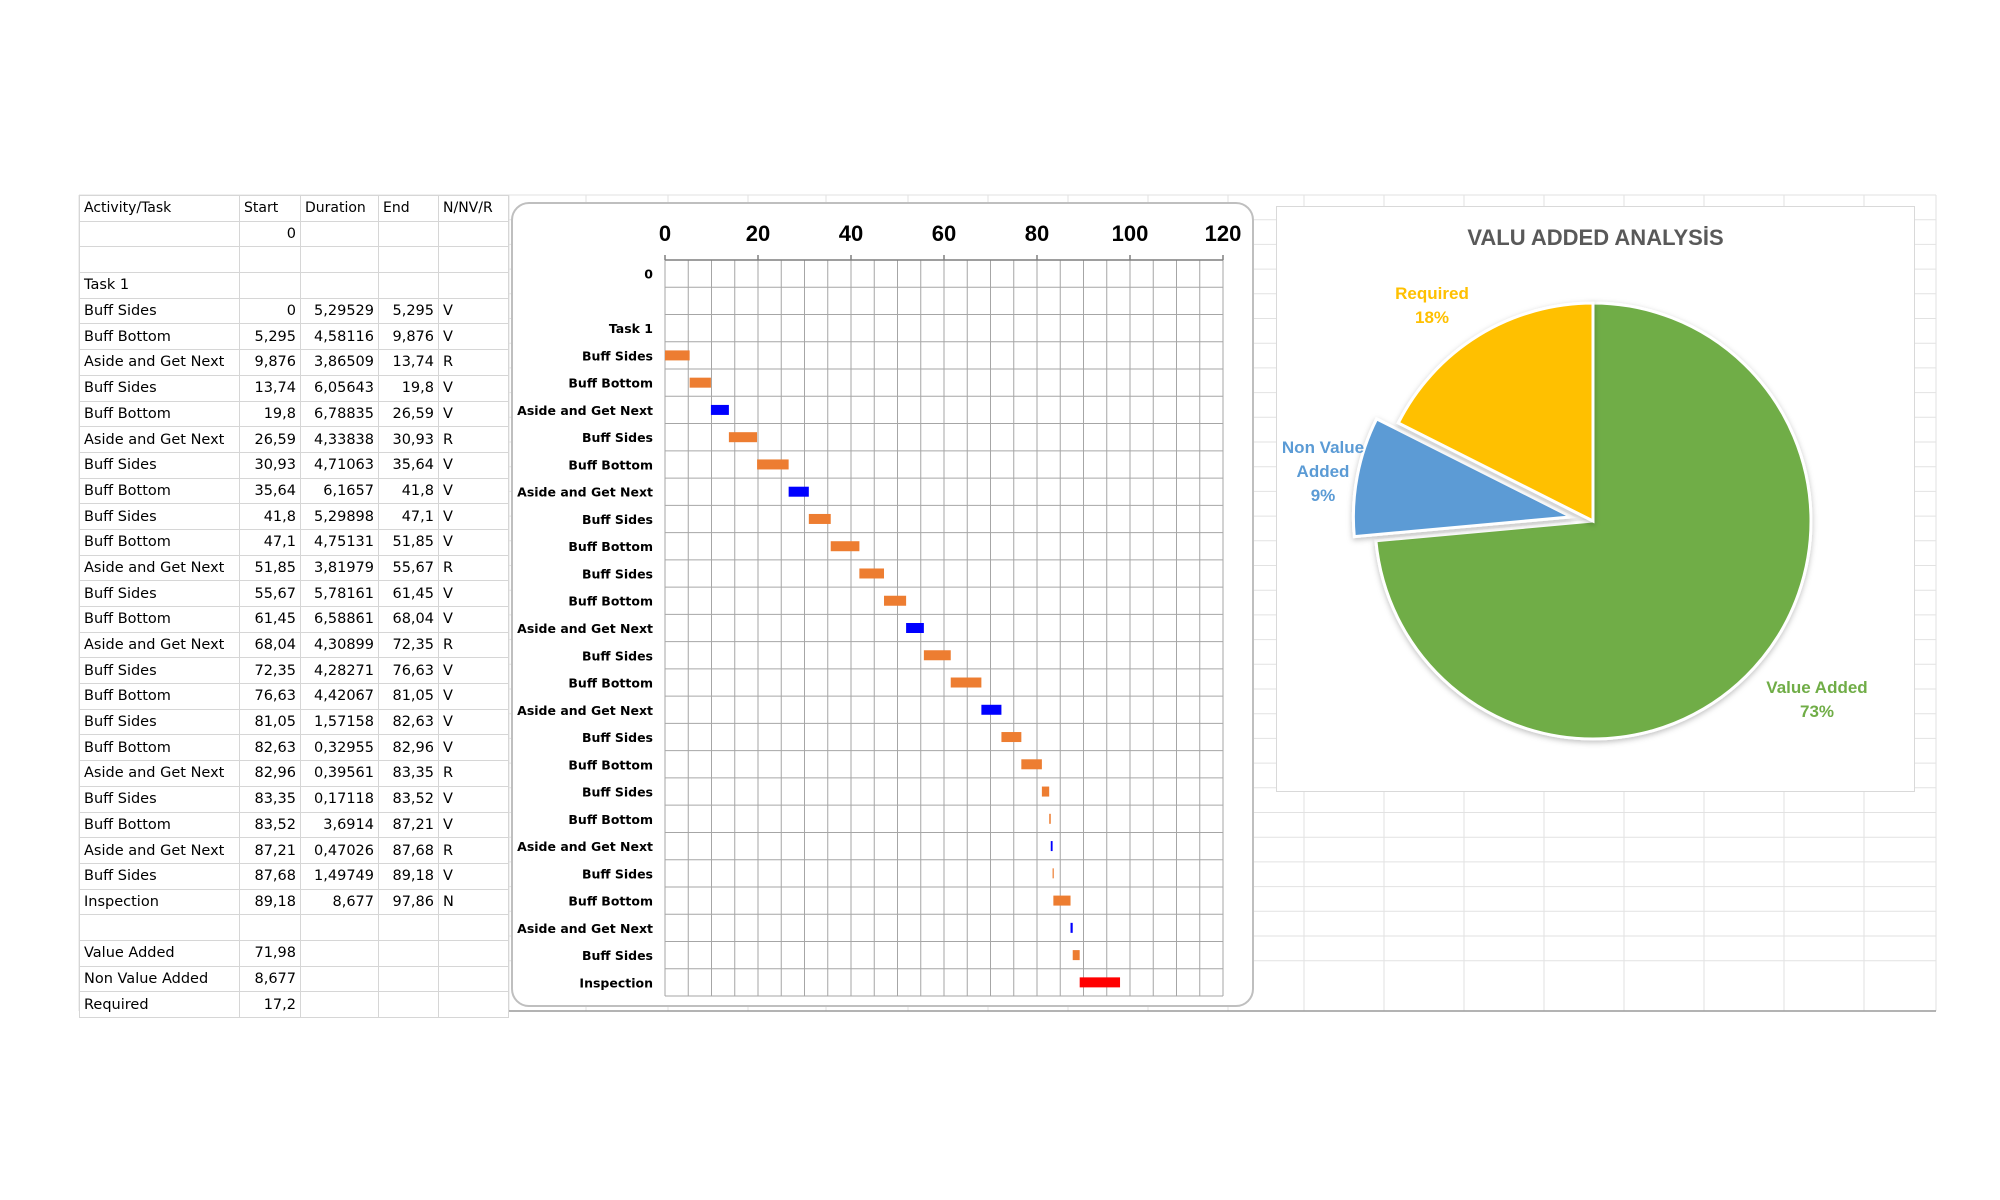 The width and height of the screenshot is (2000, 1200). I want to click on table-cell: 17,2, so click(270, 1004).